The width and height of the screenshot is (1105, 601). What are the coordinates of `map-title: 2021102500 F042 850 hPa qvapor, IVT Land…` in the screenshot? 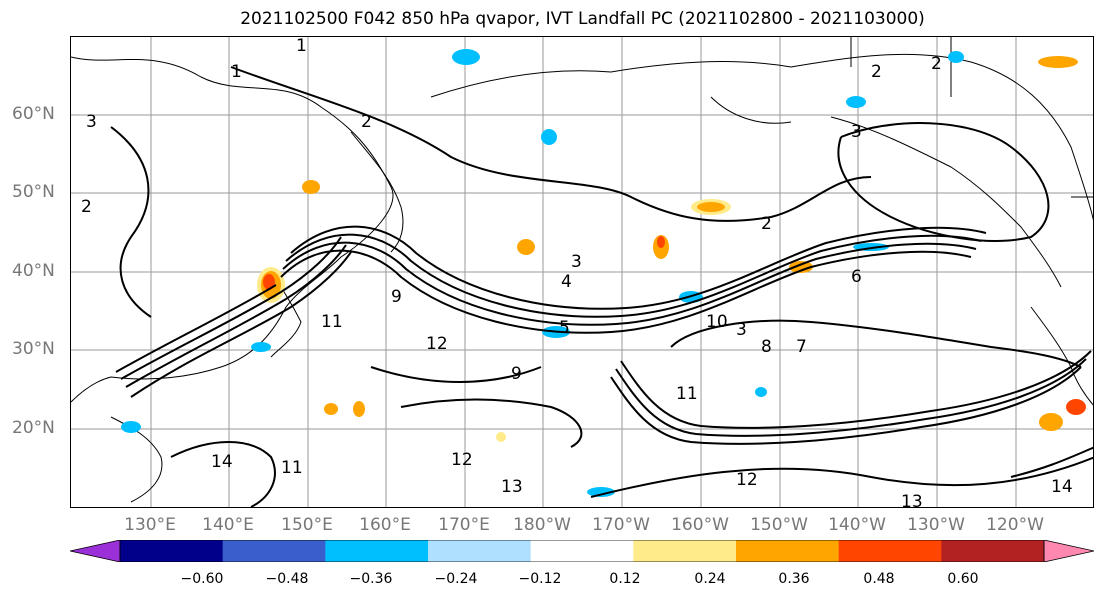 It's located at (582, 19).